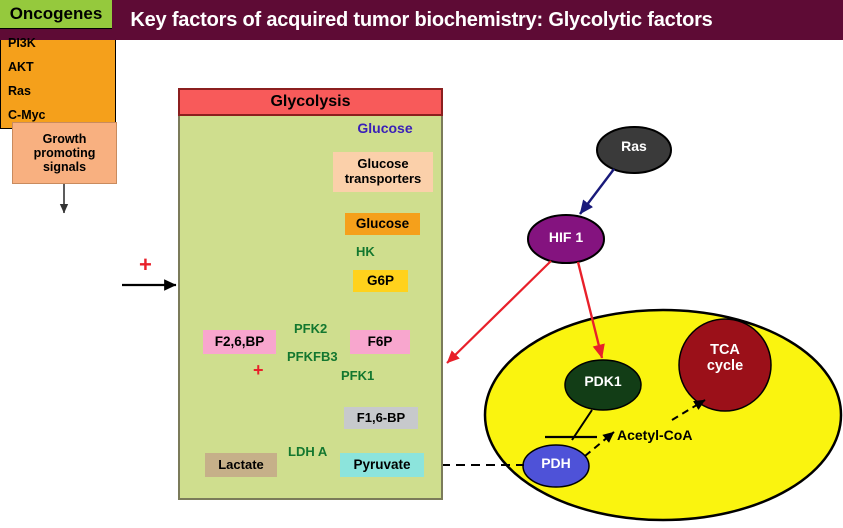 This screenshot has width=843, height=528. Describe the element at coordinates (27, 115) in the screenshot. I see `oncogene-item-cmyc: C-Myc` at that location.